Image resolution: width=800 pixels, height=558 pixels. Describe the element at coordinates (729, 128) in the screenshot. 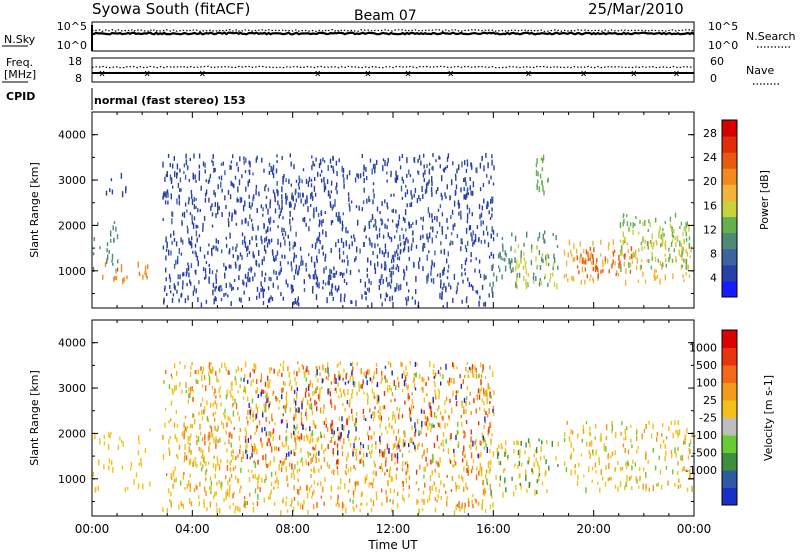

I see `colorbar-swatch` at that location.